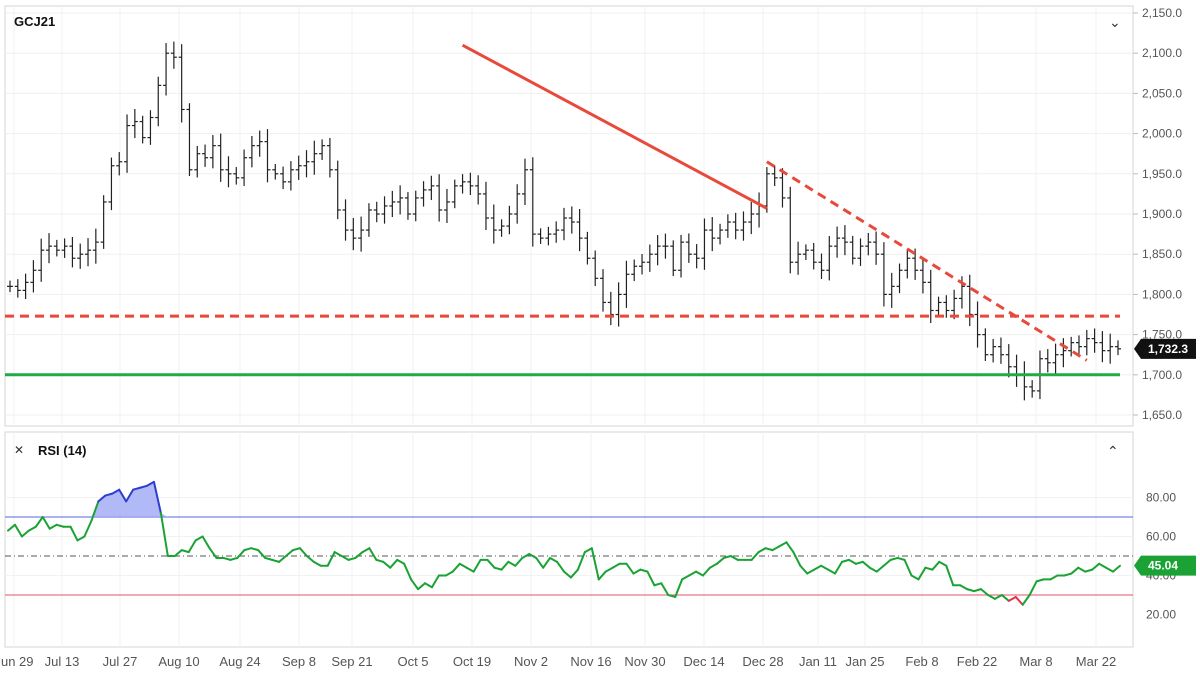  What do you see at coordinates (1162, 254) in the screenshot?
I see `price-tick-label: 1,850.0` at bounding box center [1162, 254].